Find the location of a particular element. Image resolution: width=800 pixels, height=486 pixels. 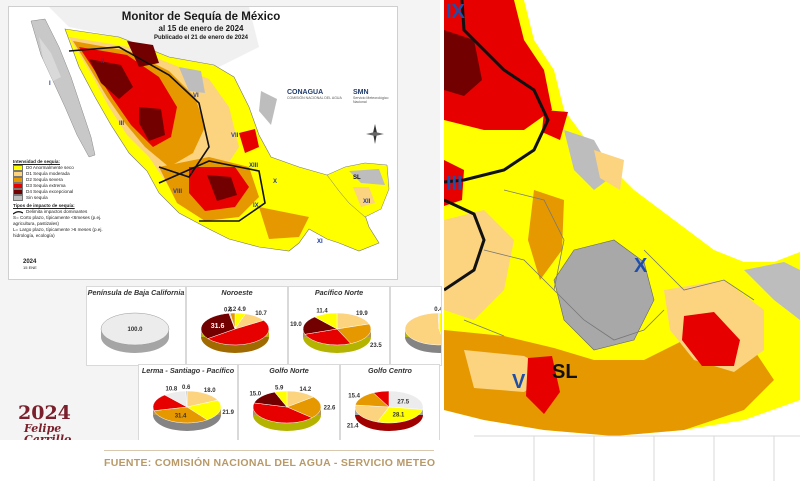

brand-year: 2024 is located at coordinates (44, 413).